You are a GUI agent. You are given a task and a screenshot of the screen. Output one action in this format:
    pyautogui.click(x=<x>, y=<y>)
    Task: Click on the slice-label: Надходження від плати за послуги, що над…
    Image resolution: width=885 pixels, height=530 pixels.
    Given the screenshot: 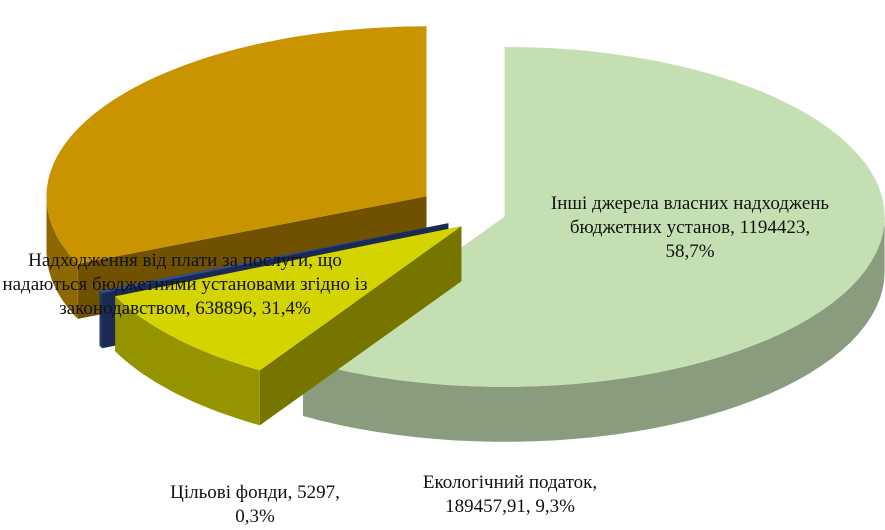 What is the action you would take?
    pyautogui.click(x=185, y=284)
    